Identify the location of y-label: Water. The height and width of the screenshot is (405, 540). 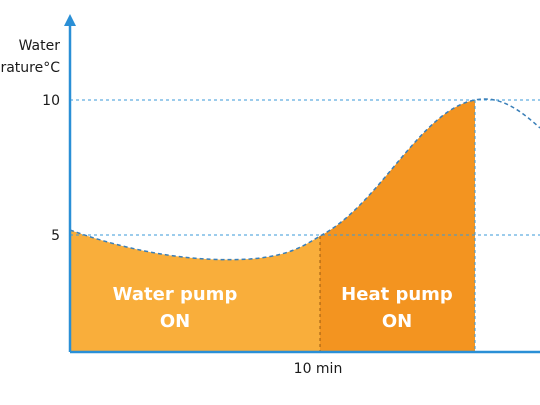
(40, 46).